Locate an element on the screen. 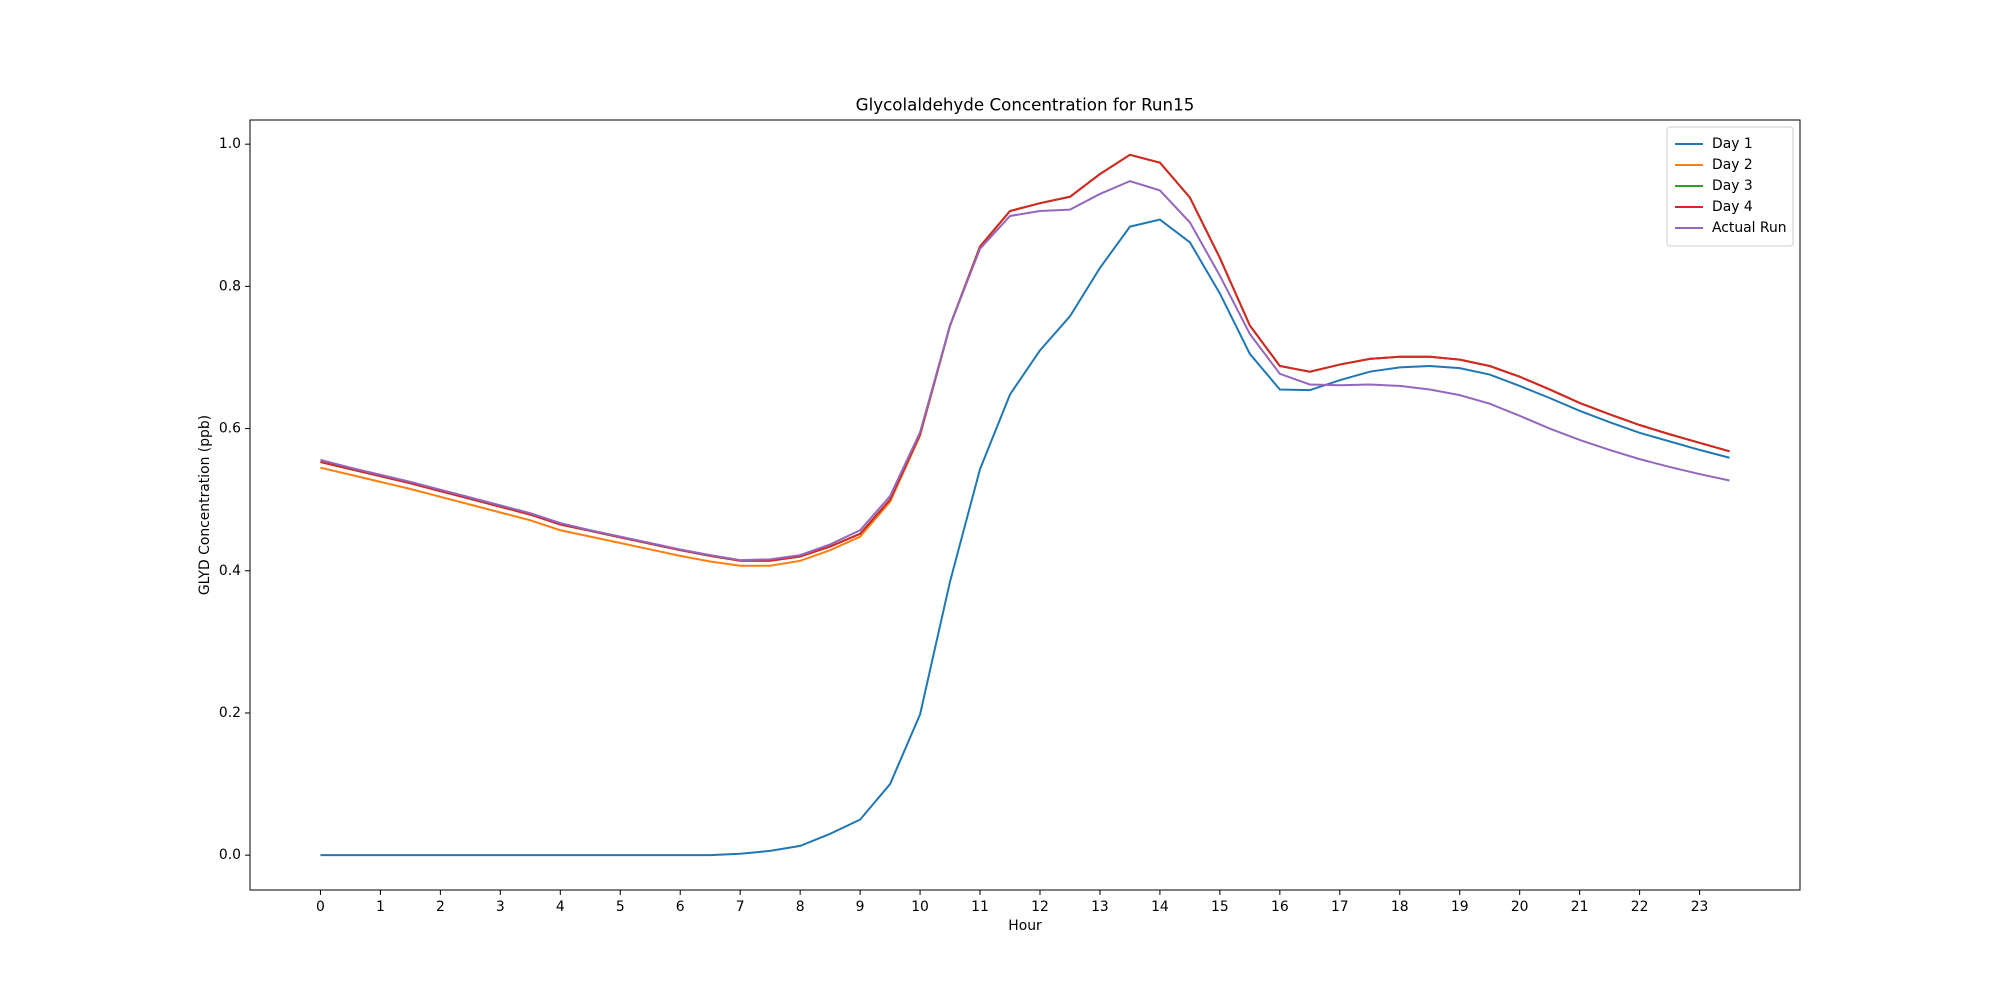 Image resolution: width=2000 pixels, height=1000 pixels. x-tick-label: 1 is located at coordinates (380, 907).